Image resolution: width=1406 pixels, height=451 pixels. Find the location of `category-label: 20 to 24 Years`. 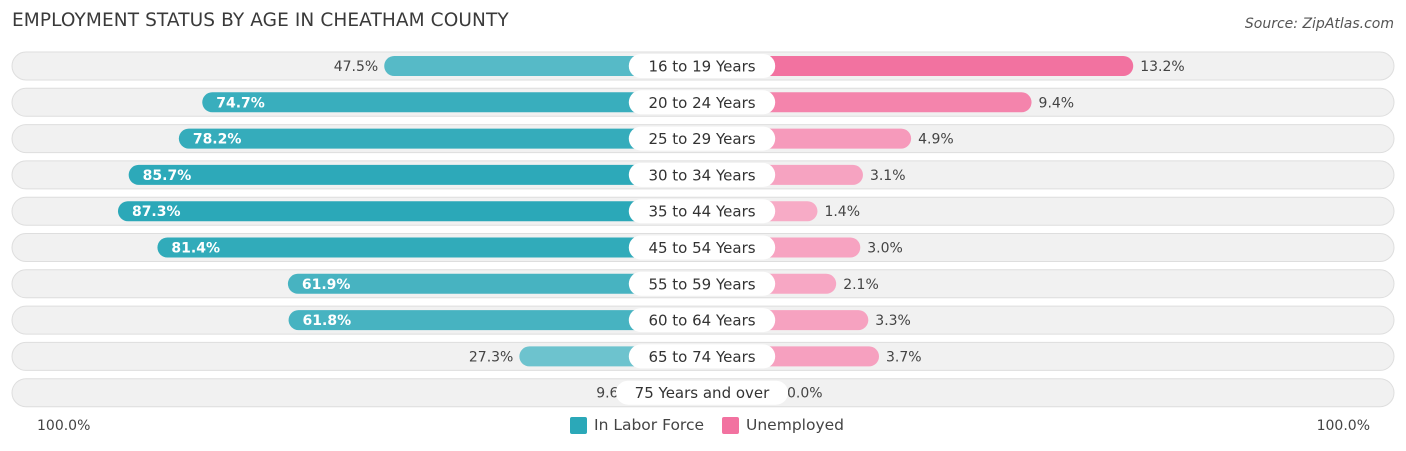

category-label: 20 to 24 Years is located at coordinates (701, 103).